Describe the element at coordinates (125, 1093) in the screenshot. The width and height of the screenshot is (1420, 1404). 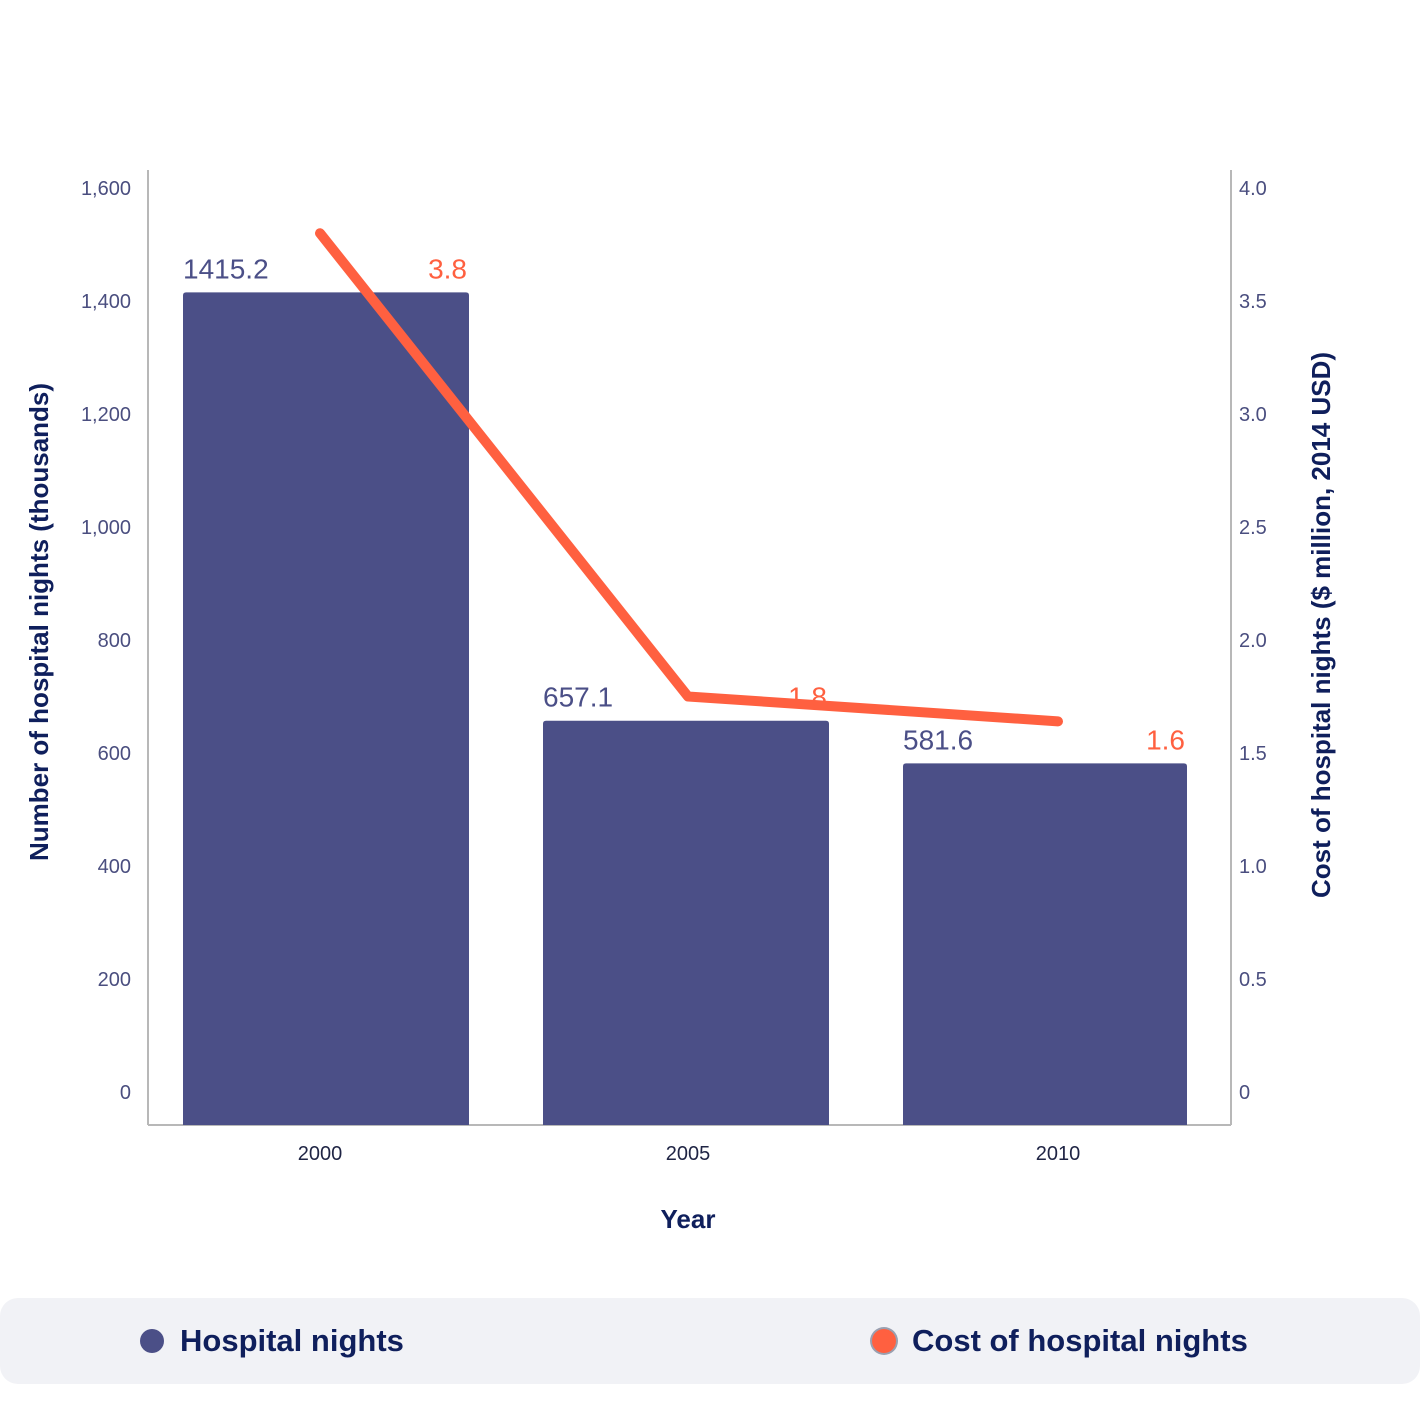
I see `y-tick-label: 0` at that location.